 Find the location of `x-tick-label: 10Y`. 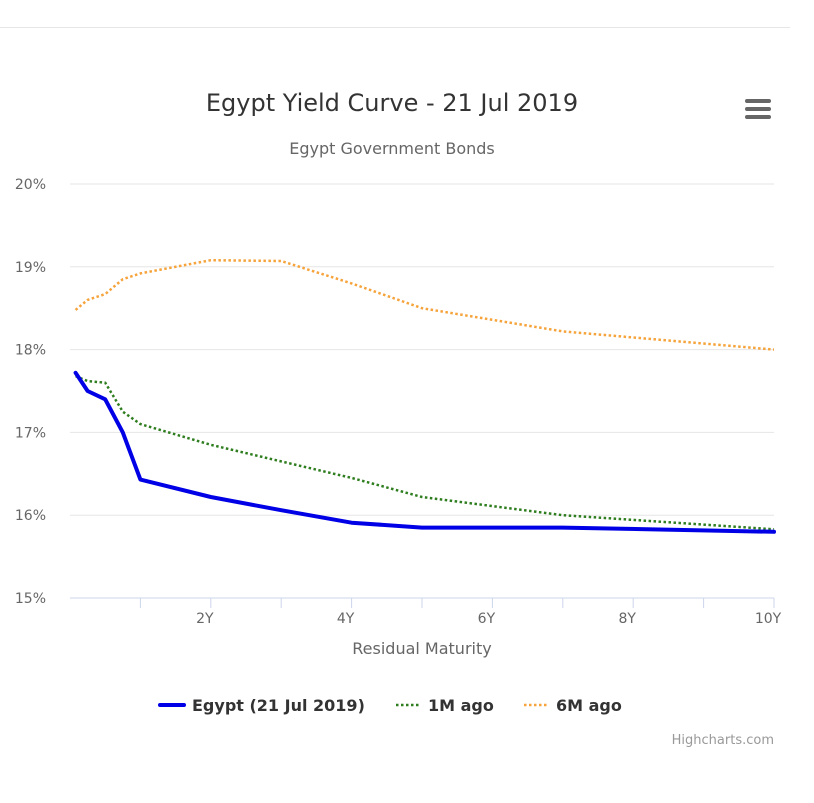

x-tick-label: 10Y is located at coordinates (768, 619).